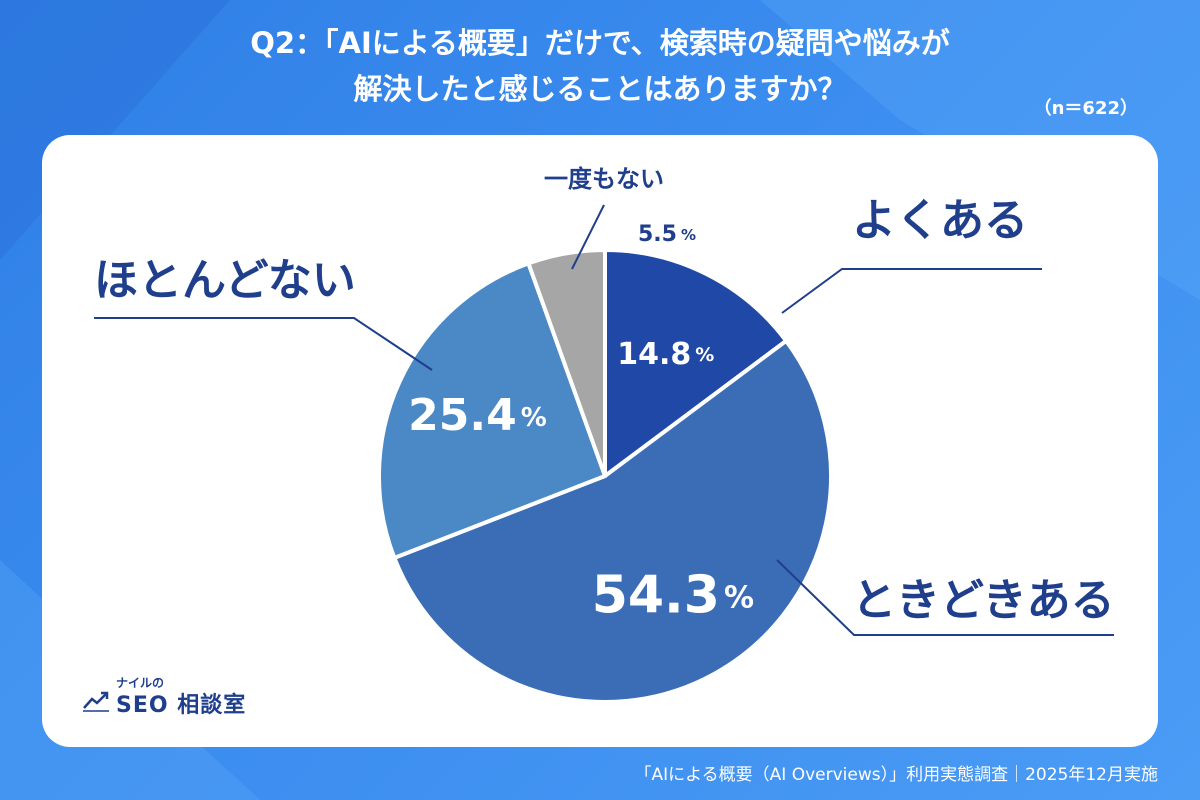  I want to click on slice-value-label-4: 5.5%, so click(667, 234).